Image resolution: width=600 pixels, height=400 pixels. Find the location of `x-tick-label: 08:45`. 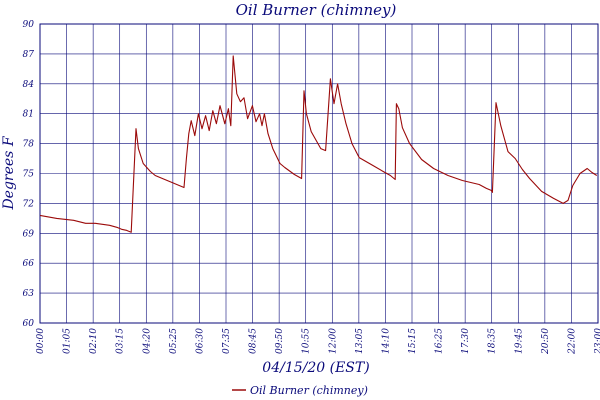

x-tick-label: 08:45 is located at coordinates (254, 341).